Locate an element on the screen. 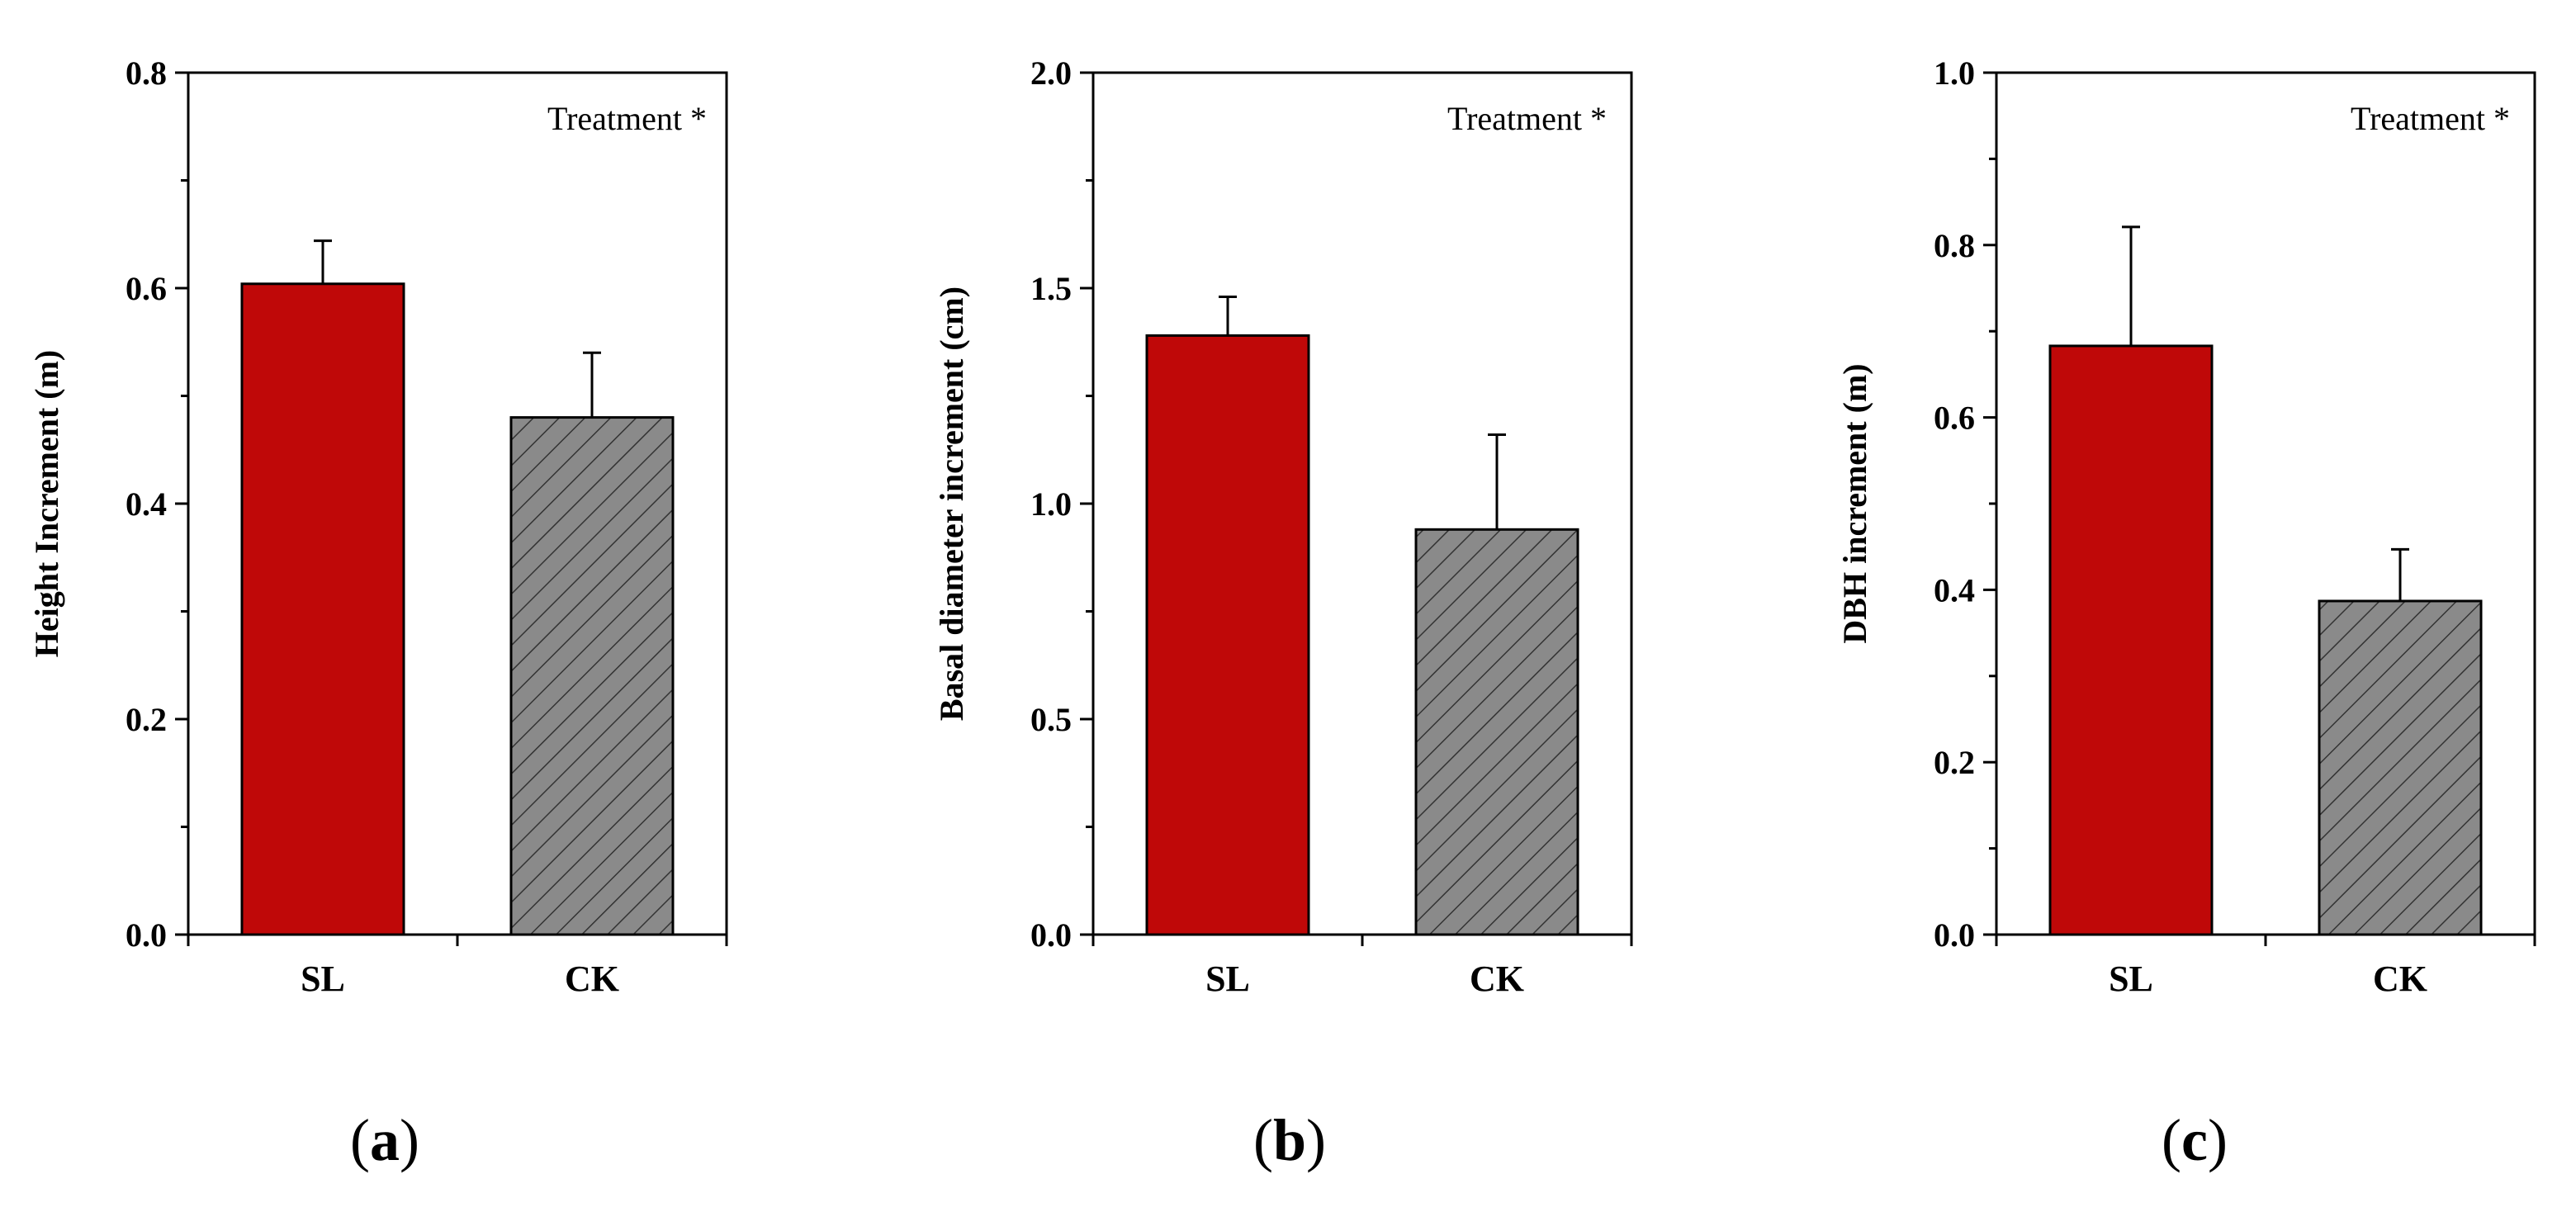 This screenshot has height=1212, width=2576. y-axis-title: DBH increment (m) is located at coordinates (1854, 503).